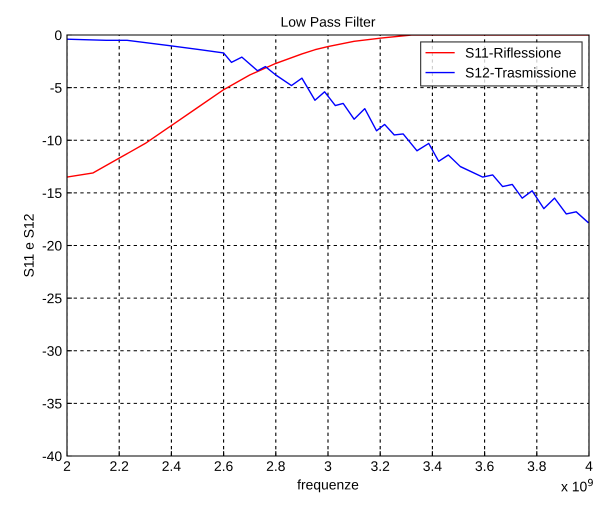  Describe the element at coordinates (537, 466) in the screenshot. I see `x-tick-label: 3.8` at that location.